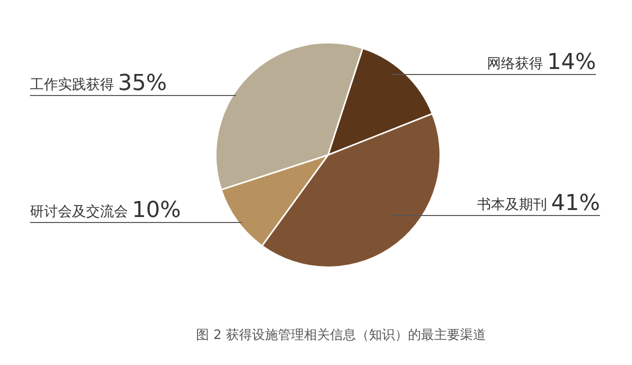  I want to click on data-label: 10%, so click(156, 210).